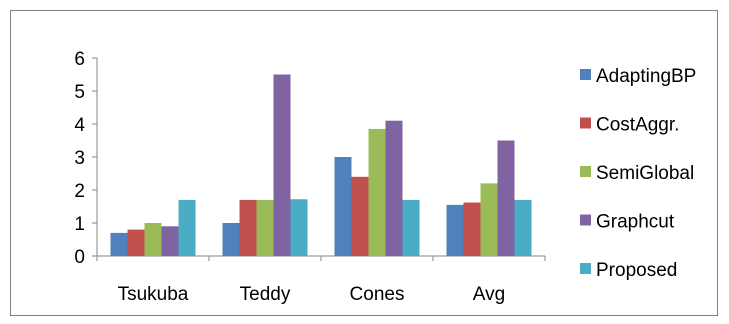 The image size is (729, 324). Describe the element at coordinates (79, 191) in the screenshot. I see `y-tick-label: 2` at that location.